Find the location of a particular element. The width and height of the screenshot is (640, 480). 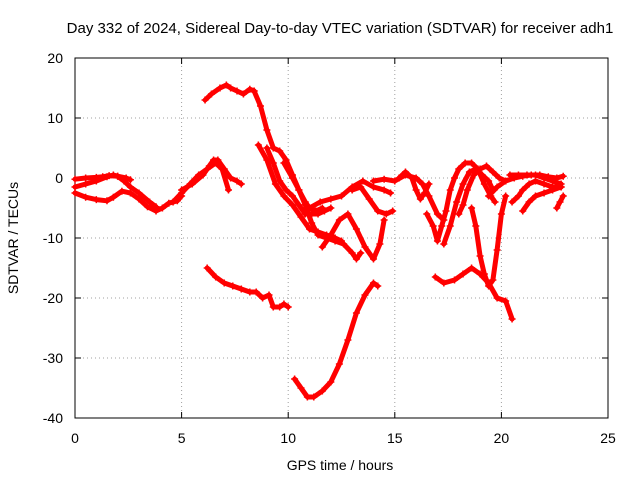

y-tick-label: 20 is located at coordinates (55, 58).